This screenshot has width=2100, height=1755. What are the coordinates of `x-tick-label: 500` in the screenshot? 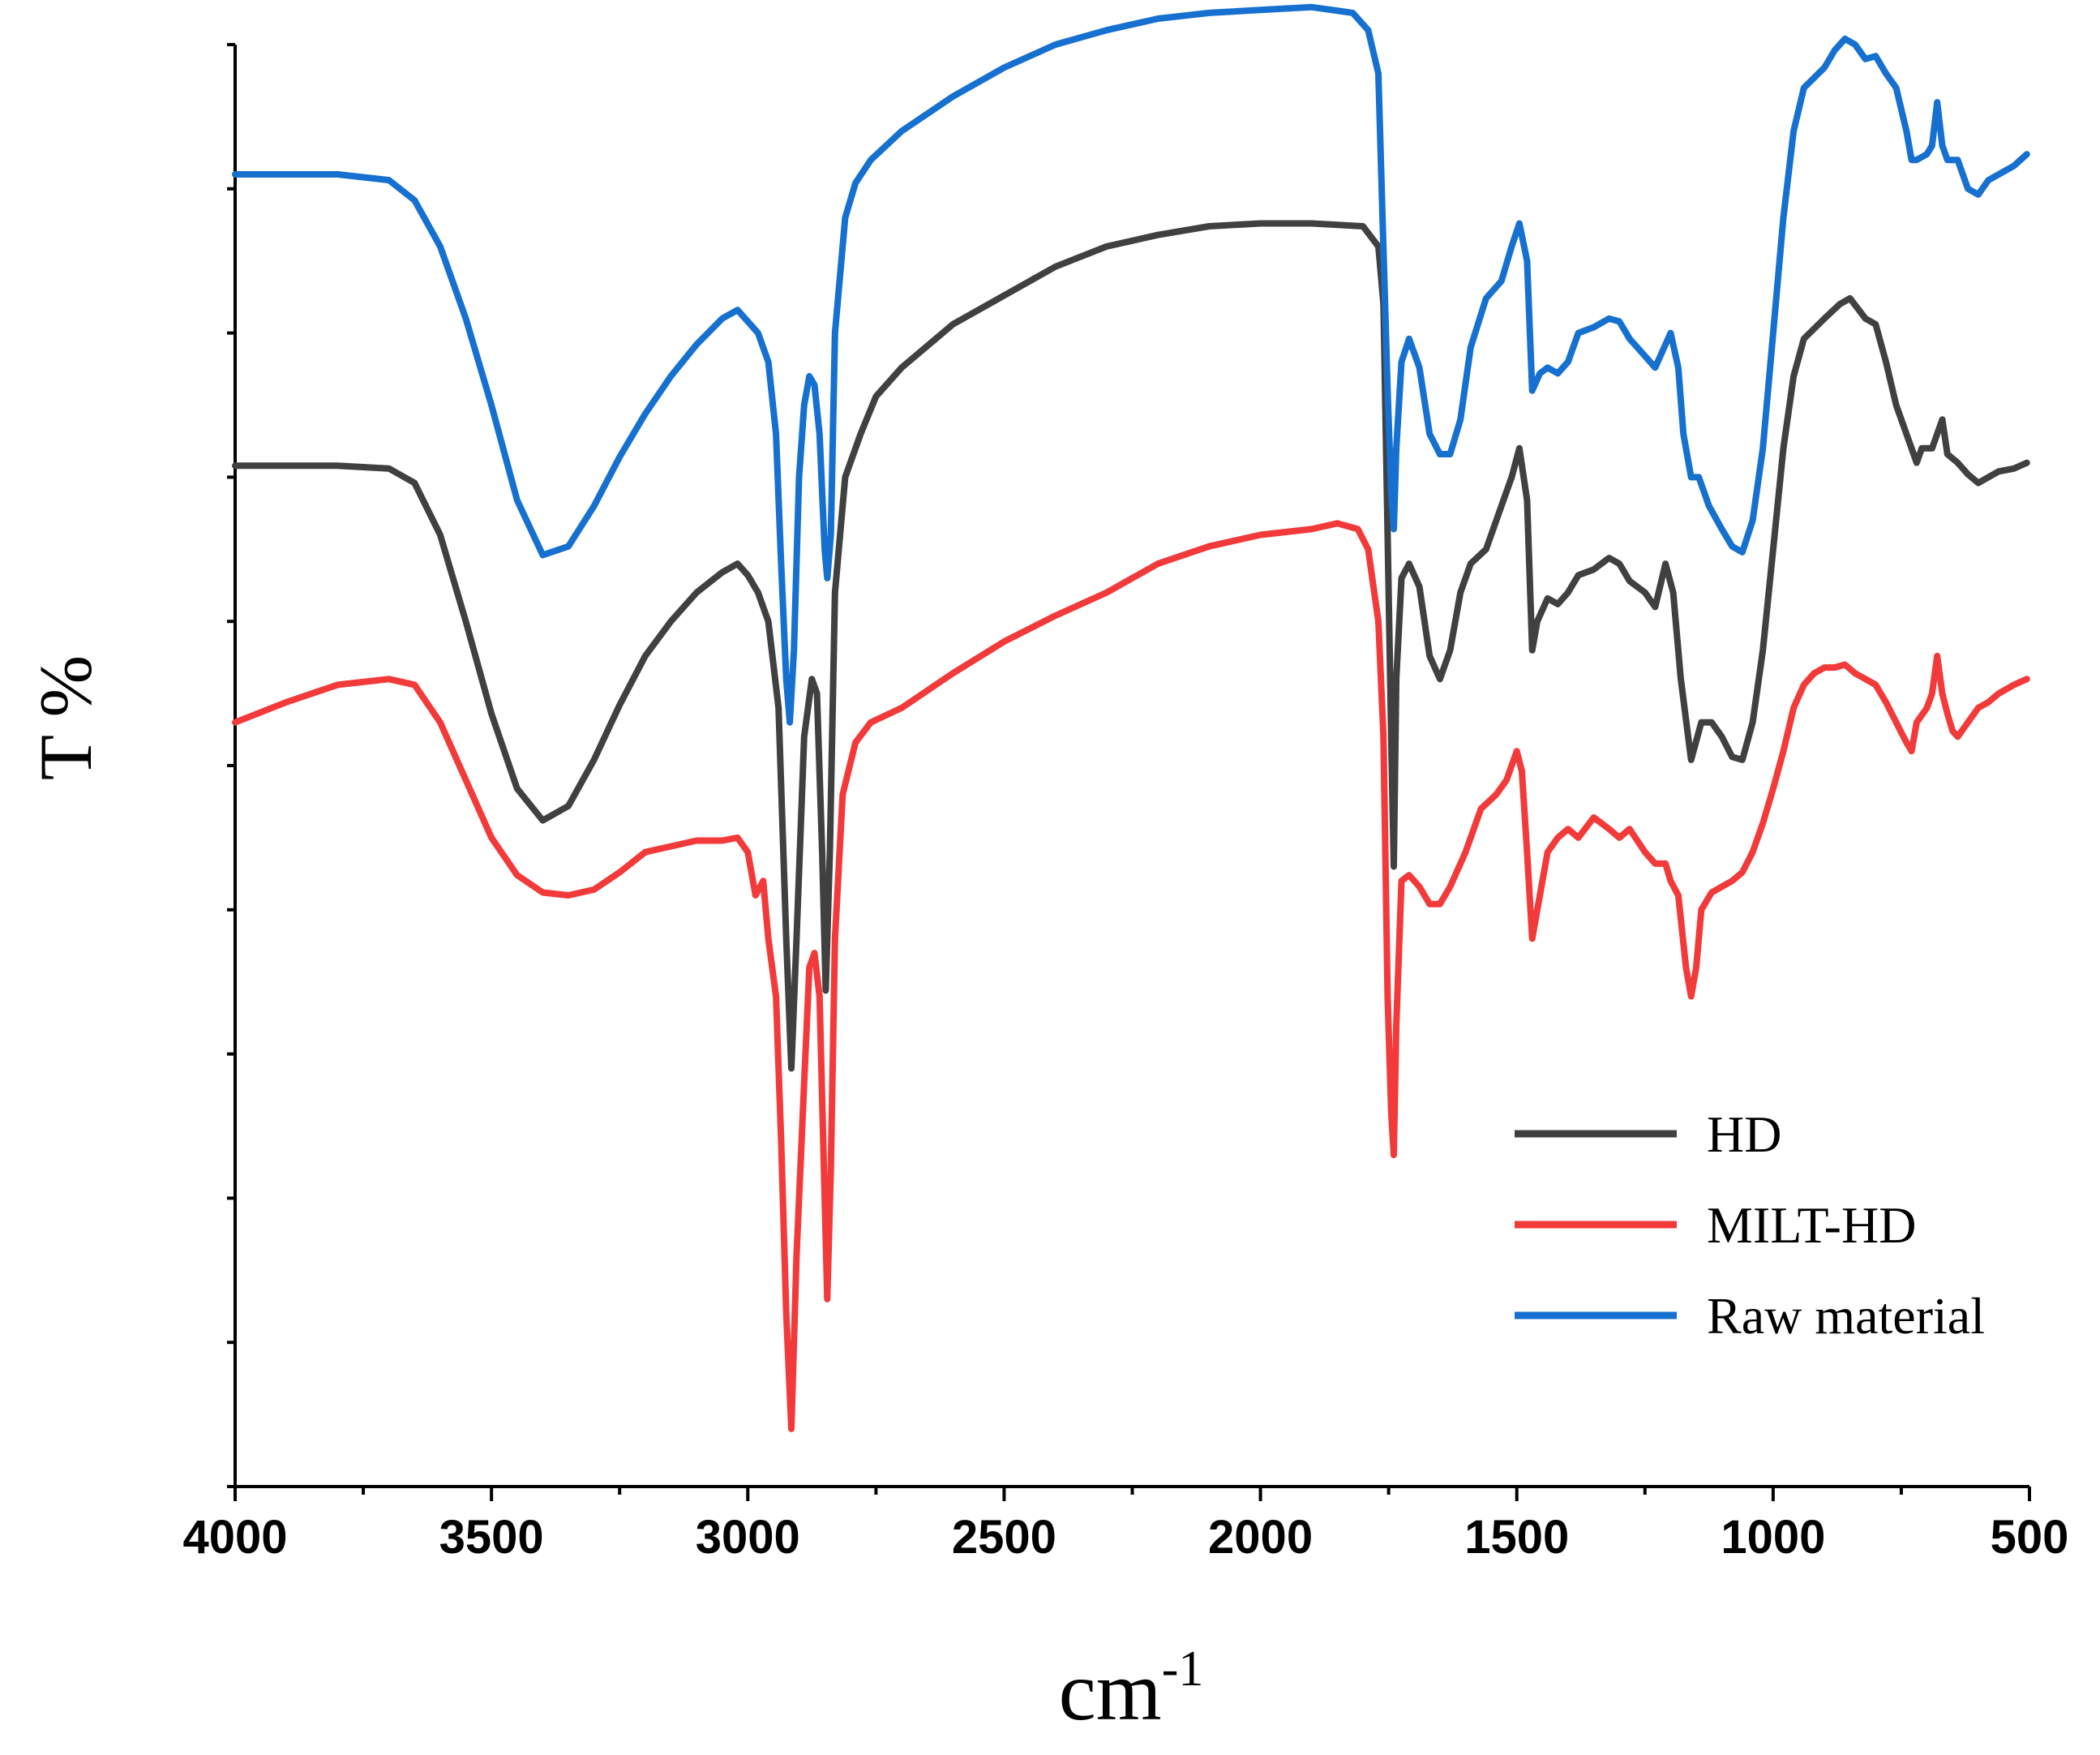 It's located at (2030, 1537).